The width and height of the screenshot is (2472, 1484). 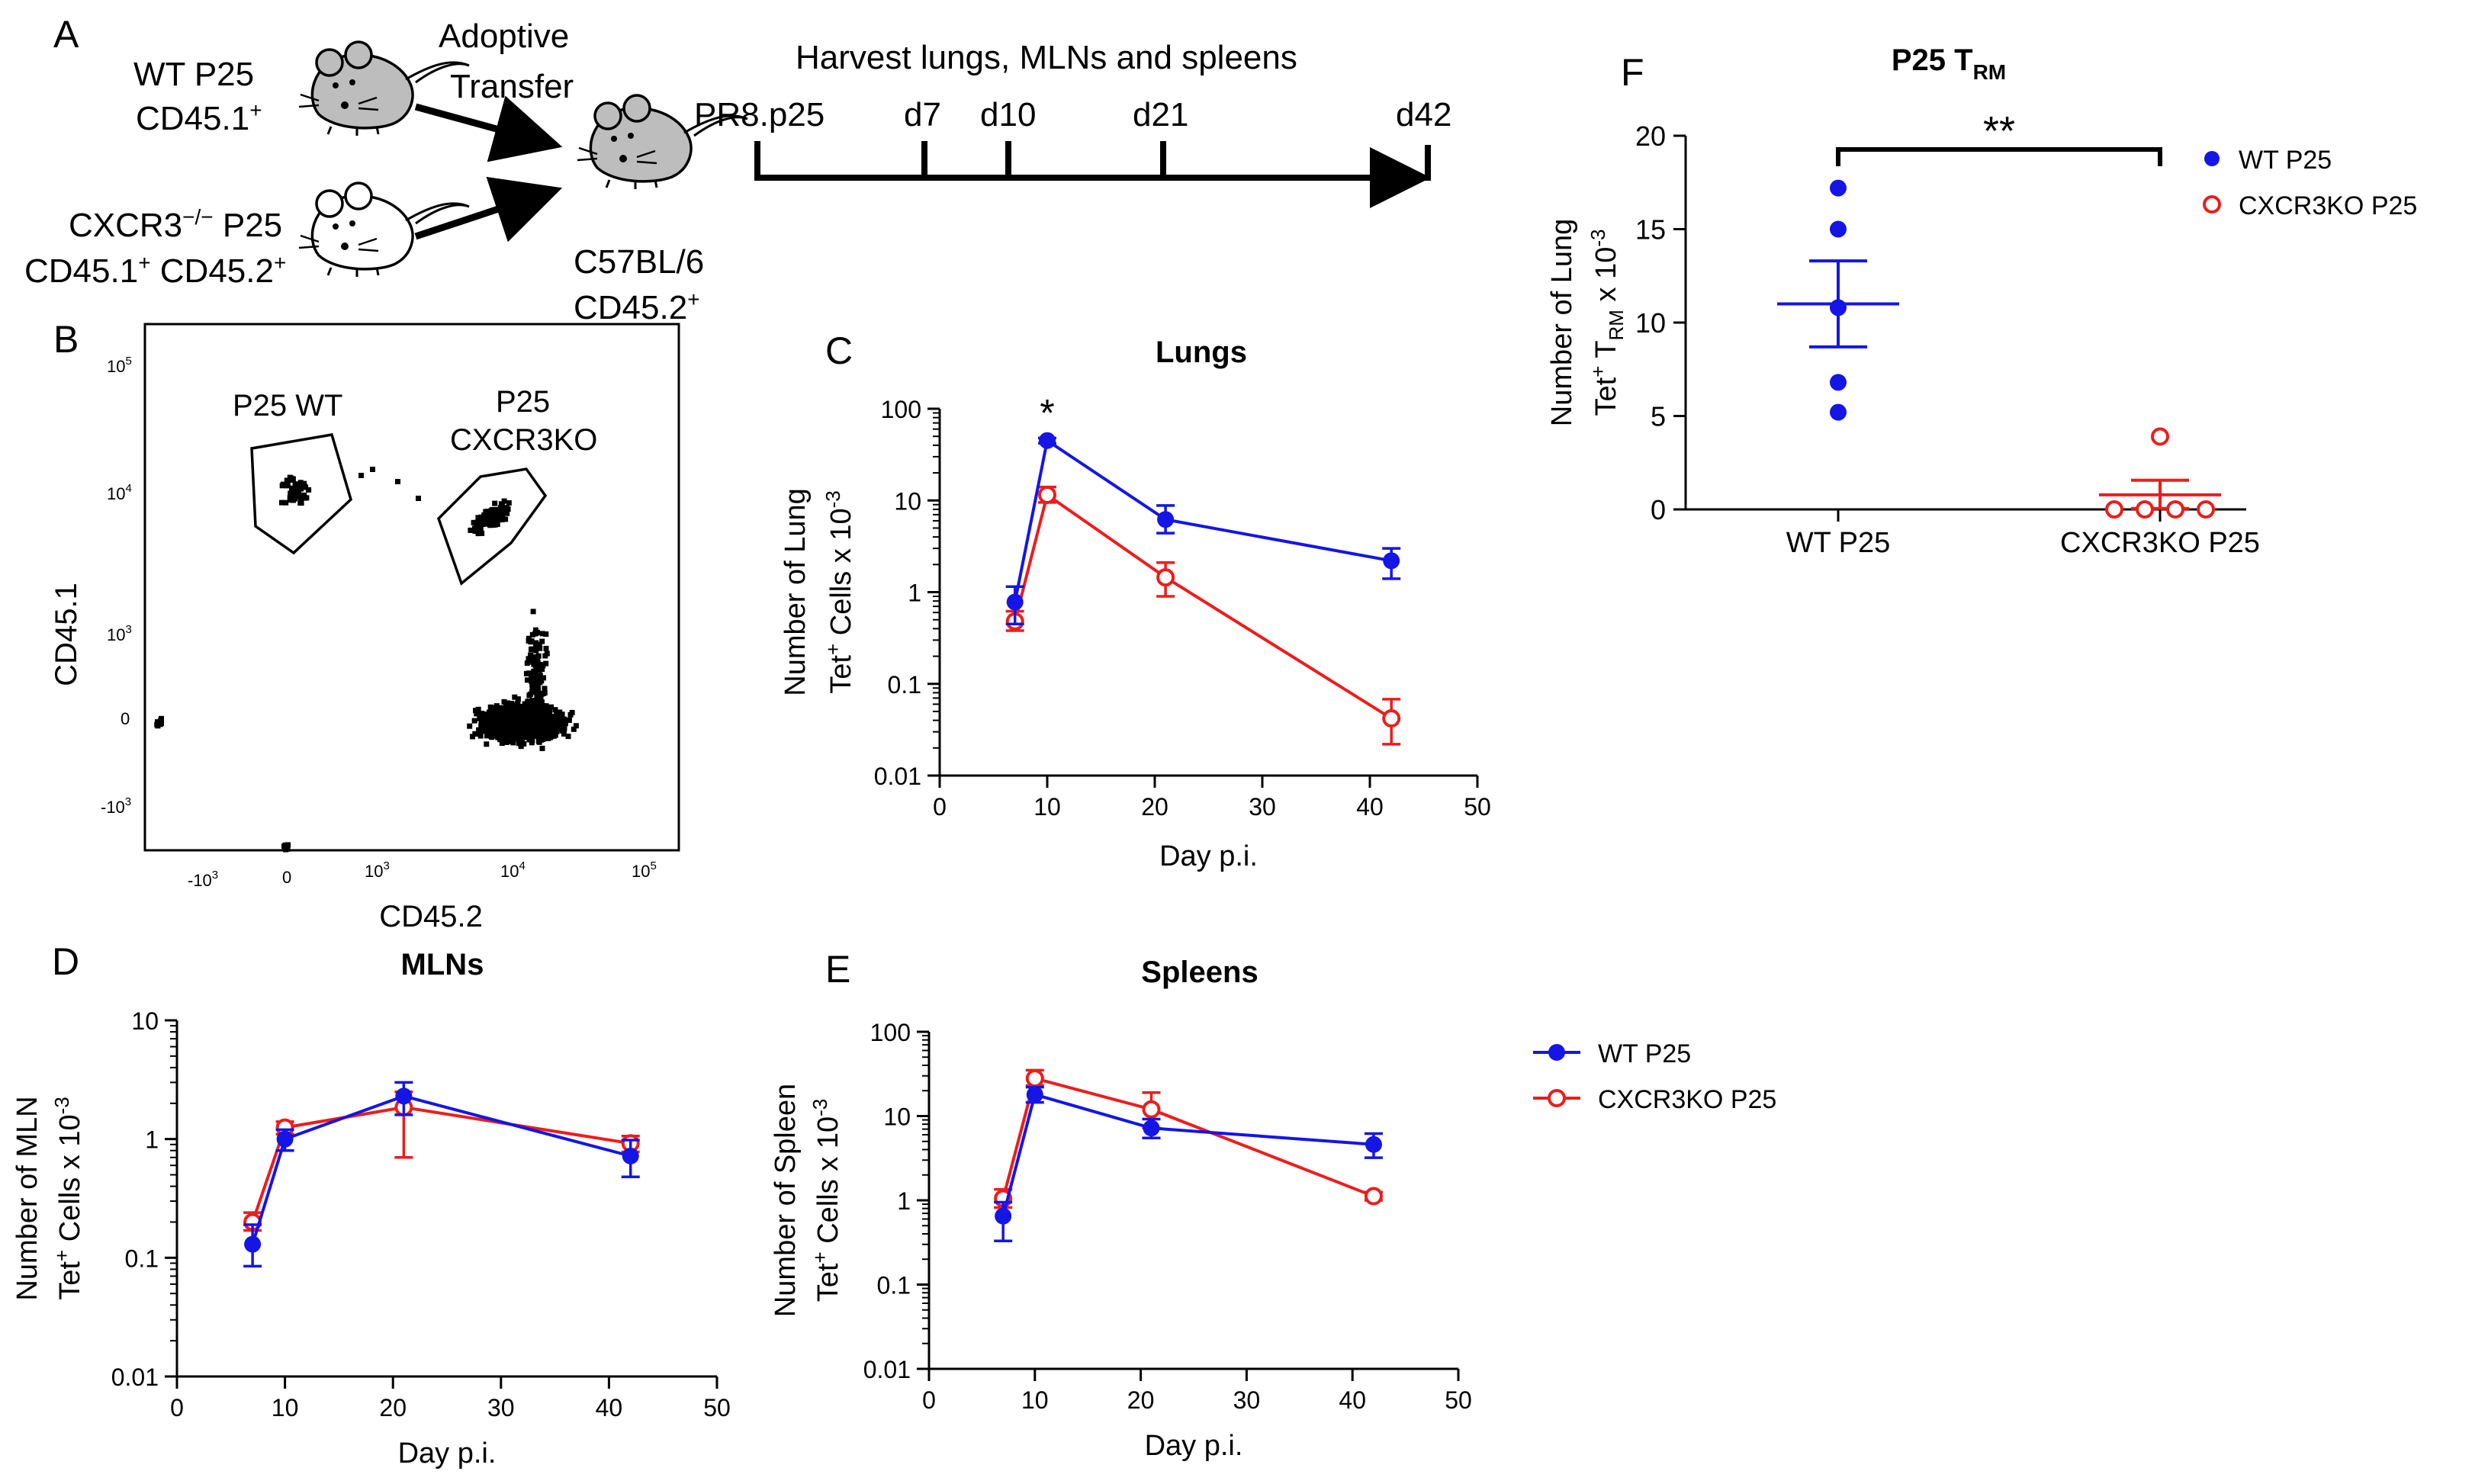 What do you see at coordinates (1659, 417) in the screenshot?
I see `y-tick-label: 5` at bounding box center [1659, 417].